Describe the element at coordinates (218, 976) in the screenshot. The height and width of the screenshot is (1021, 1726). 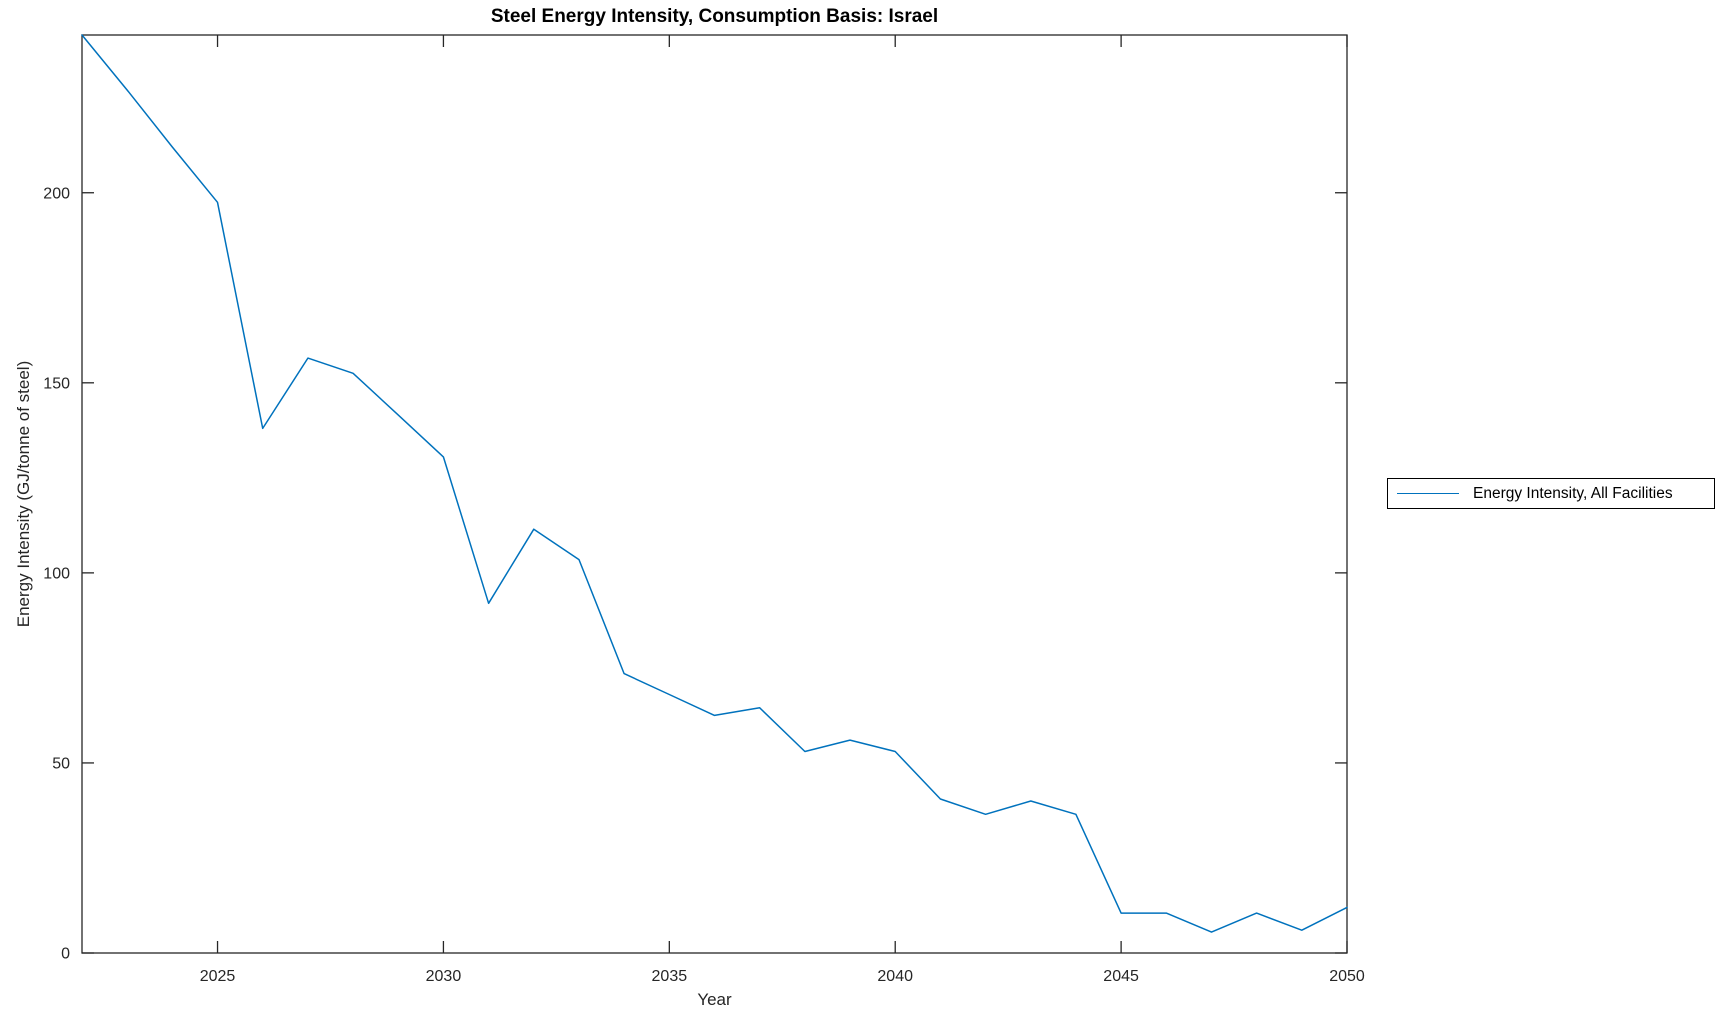
I see `x-tick-label: 2025` at that location.